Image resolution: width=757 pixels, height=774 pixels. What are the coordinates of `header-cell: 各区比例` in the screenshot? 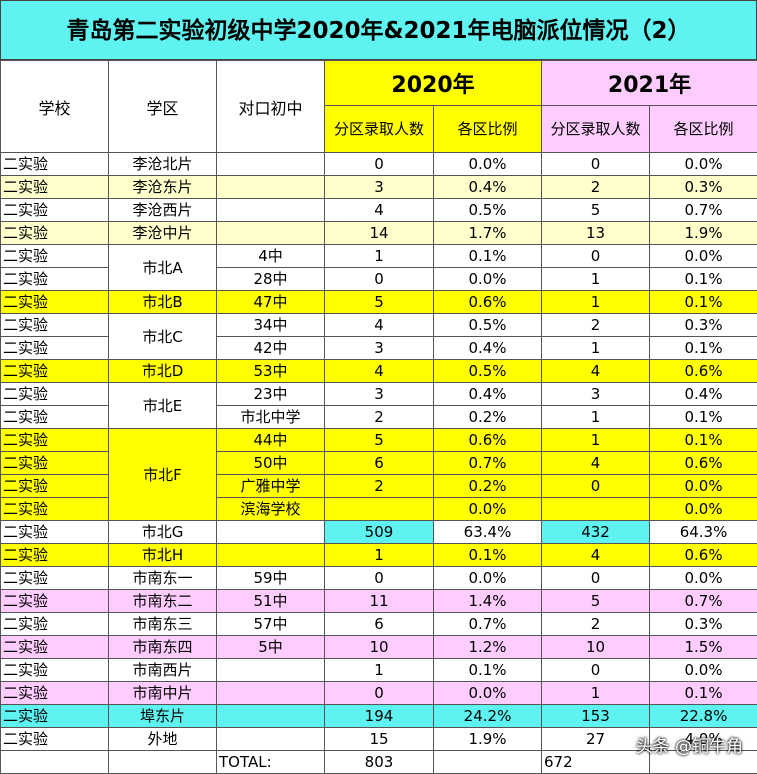 It's located at (703, 129).